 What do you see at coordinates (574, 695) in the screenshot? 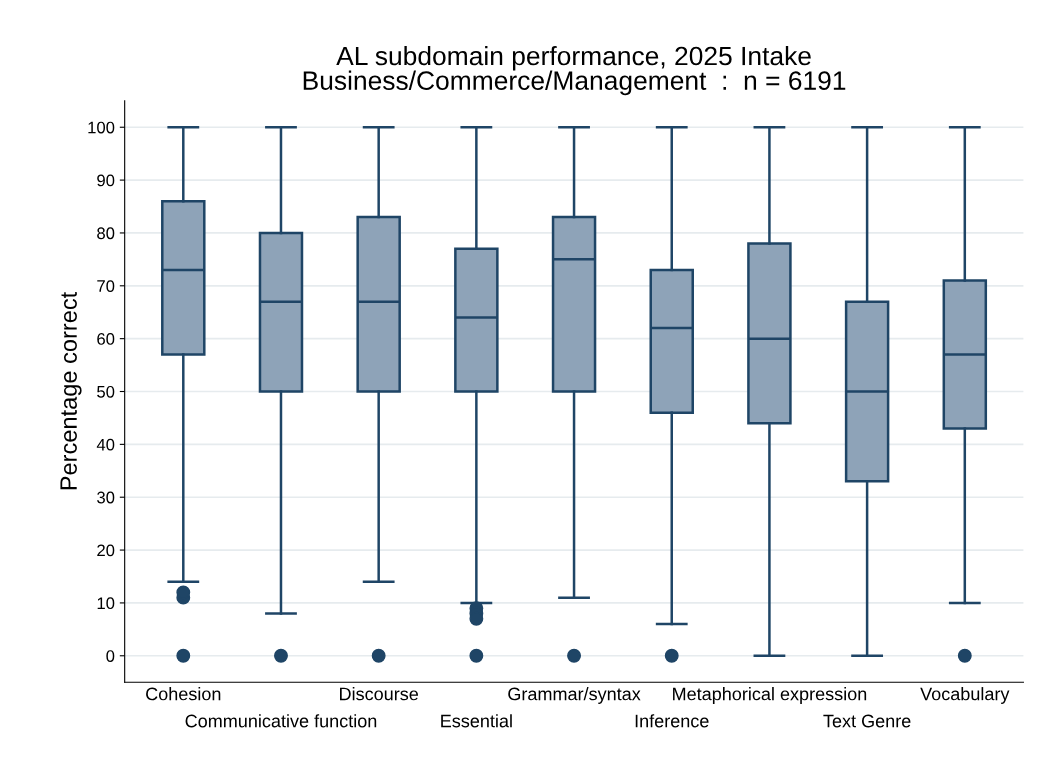
I see `x-tick-label: Grammar/syntax` at bounding box center [574, 695].